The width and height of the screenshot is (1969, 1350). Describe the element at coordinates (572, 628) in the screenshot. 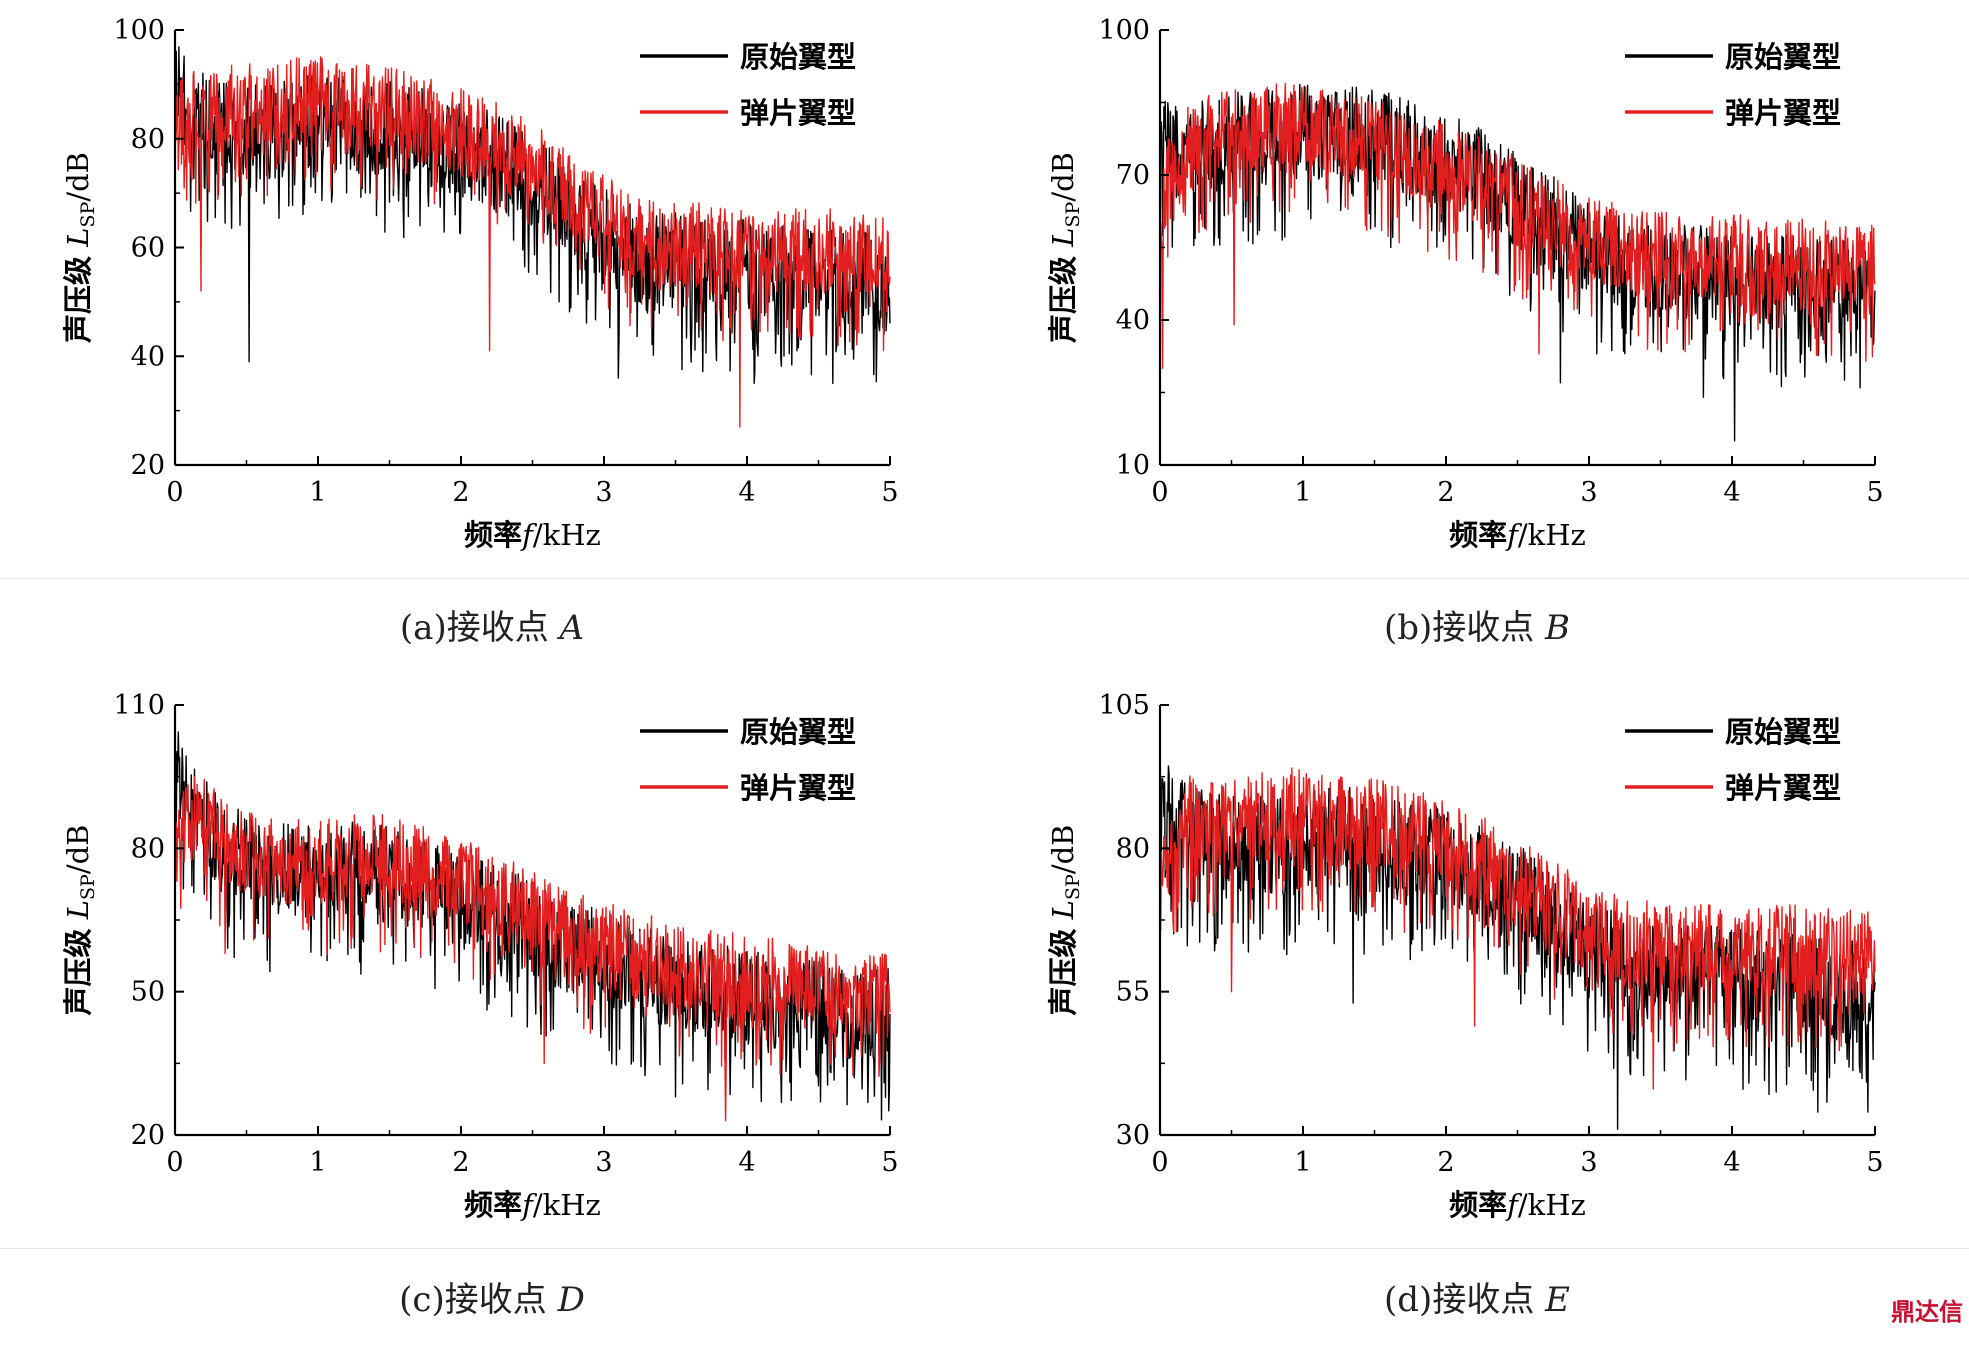

I see `caption-a-point: A` at that location.